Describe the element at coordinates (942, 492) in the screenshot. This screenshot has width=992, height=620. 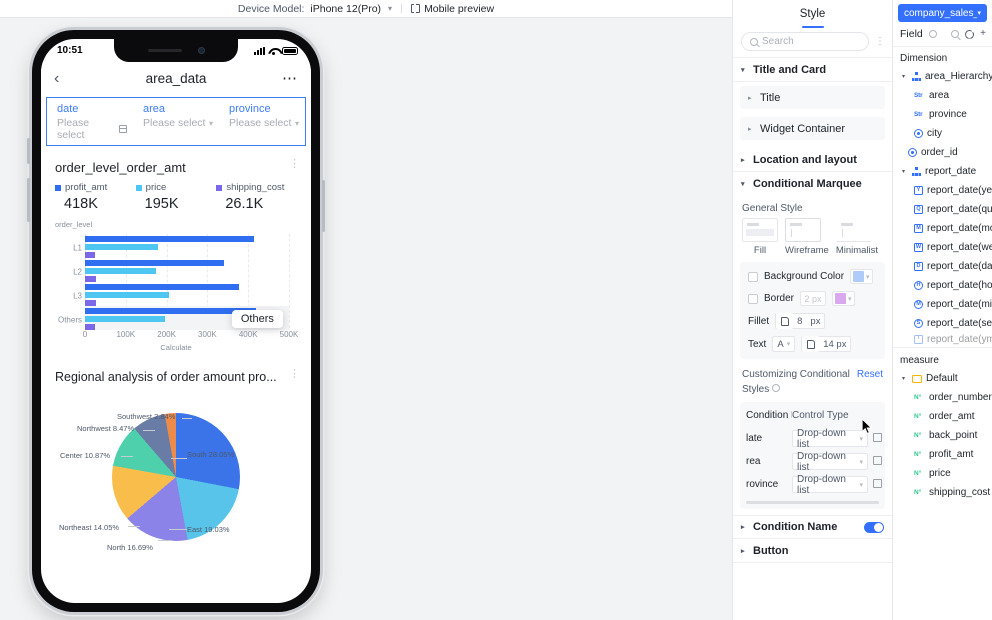
I see `measure-shipping-cost: N° shipping_cost` at that location.